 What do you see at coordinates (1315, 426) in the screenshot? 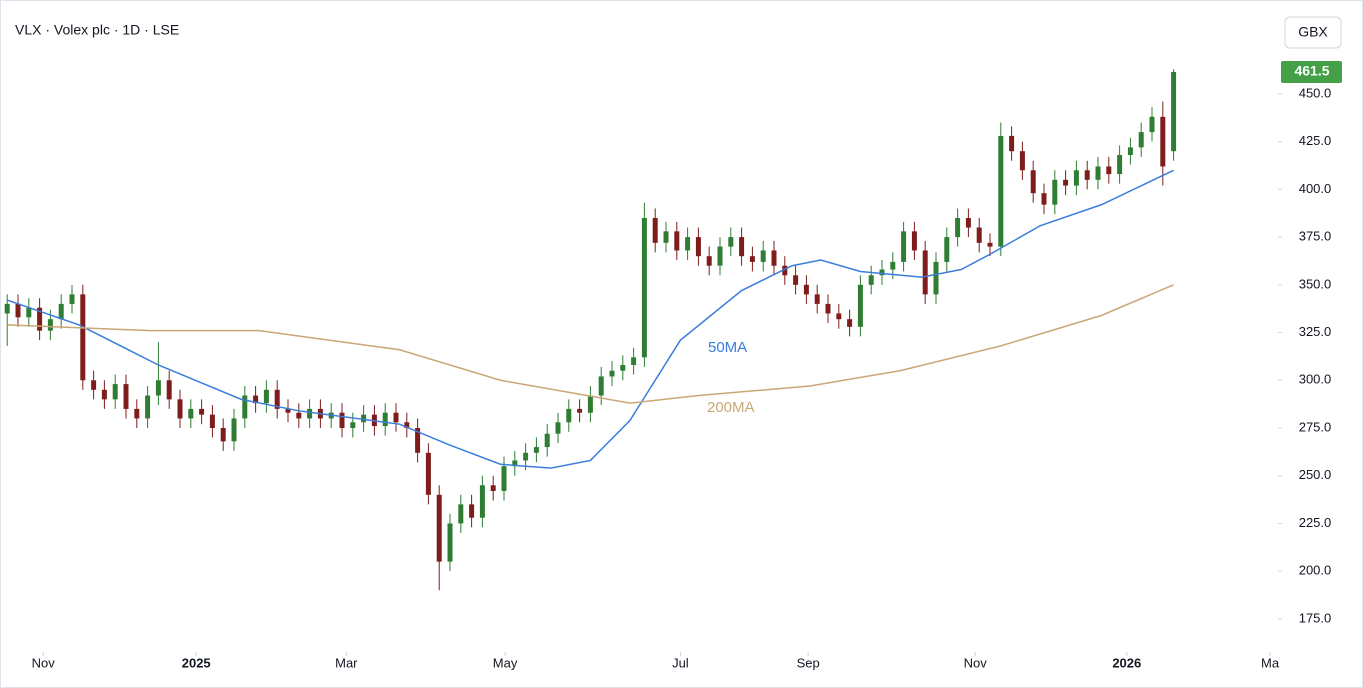
I see `y-tick-label: 275.0` at bounding box center [1315, 426].